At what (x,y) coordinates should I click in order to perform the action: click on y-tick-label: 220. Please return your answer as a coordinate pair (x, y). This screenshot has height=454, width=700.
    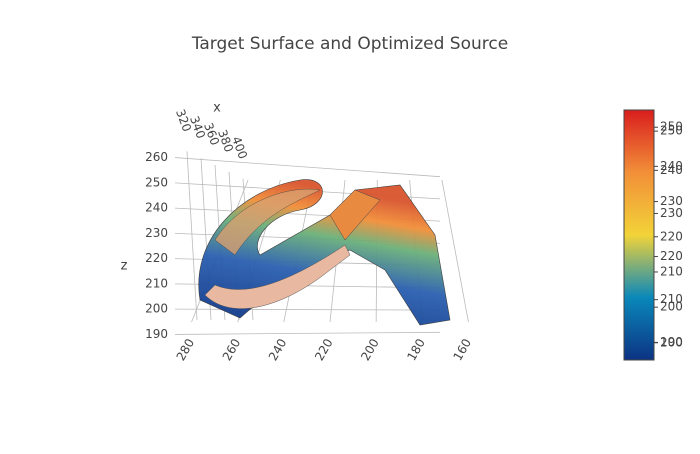
    Looking at the image, I should click on (324, 349).